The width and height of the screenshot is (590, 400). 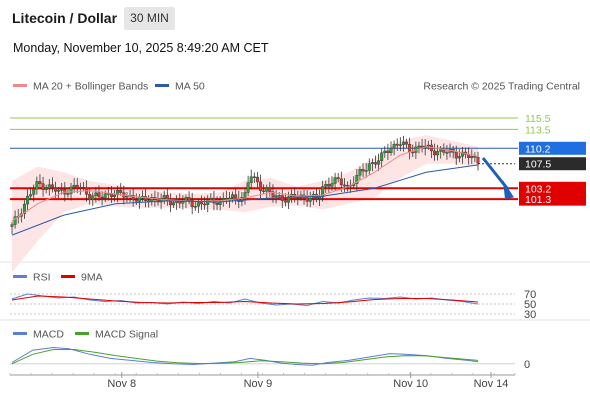 I want to click on legend-macd-signal: MACD Signal, so click(x=126, y=335).